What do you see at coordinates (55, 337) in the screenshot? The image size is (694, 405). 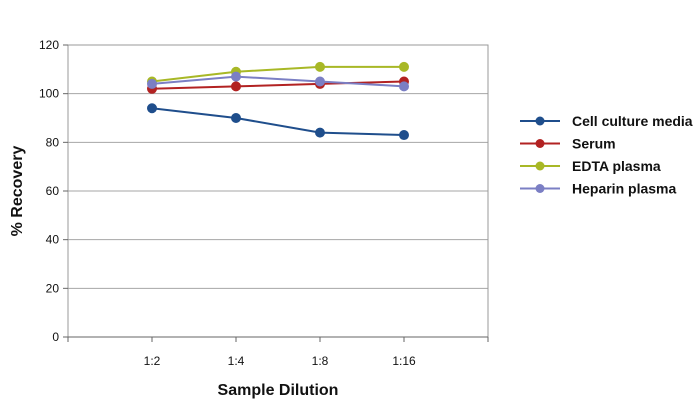 I see `y-tick-label: 0` at bounding box center [55, 337].